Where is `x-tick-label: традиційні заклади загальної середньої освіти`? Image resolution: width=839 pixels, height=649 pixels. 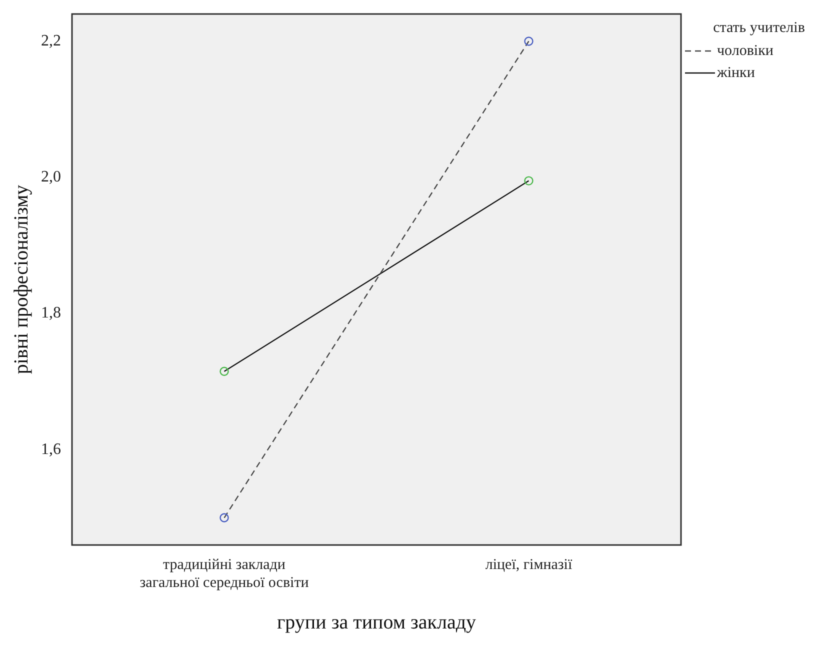 x-tick-label: традиційні заклади загальної середньої освіти is located at coordinates (224, 573).